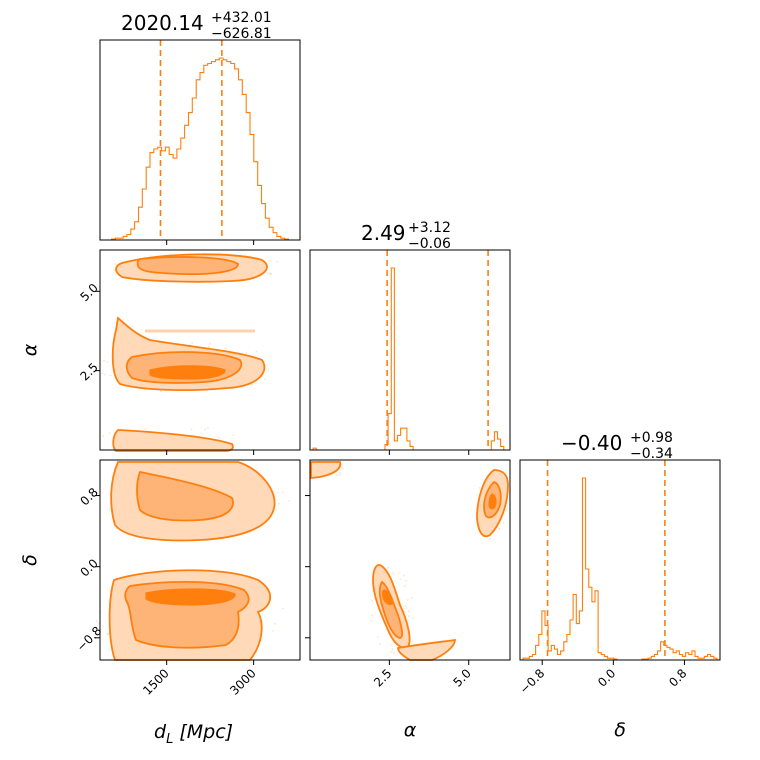  Describe the element at coordinates (173, 440) in the screenshot. I see `contour-alpha-dl-outer-bottom` at that location.